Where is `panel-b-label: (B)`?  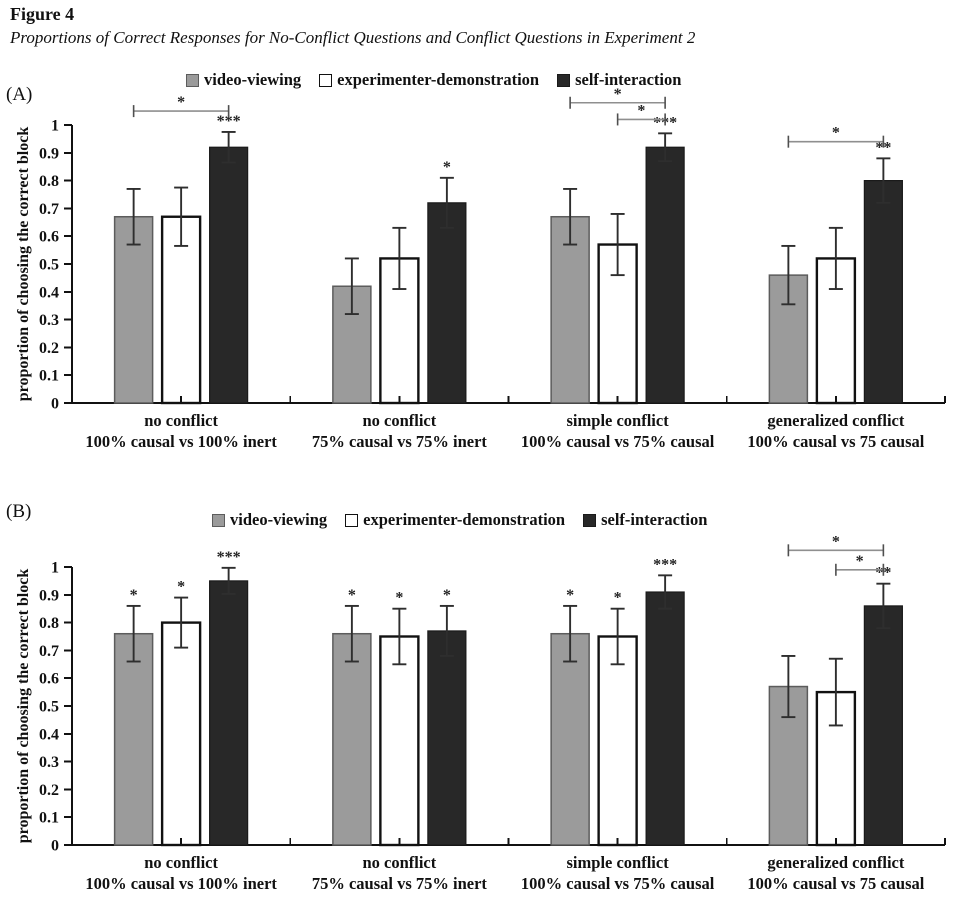 panel-b-label: (B) is located at coordinates (19, 511).